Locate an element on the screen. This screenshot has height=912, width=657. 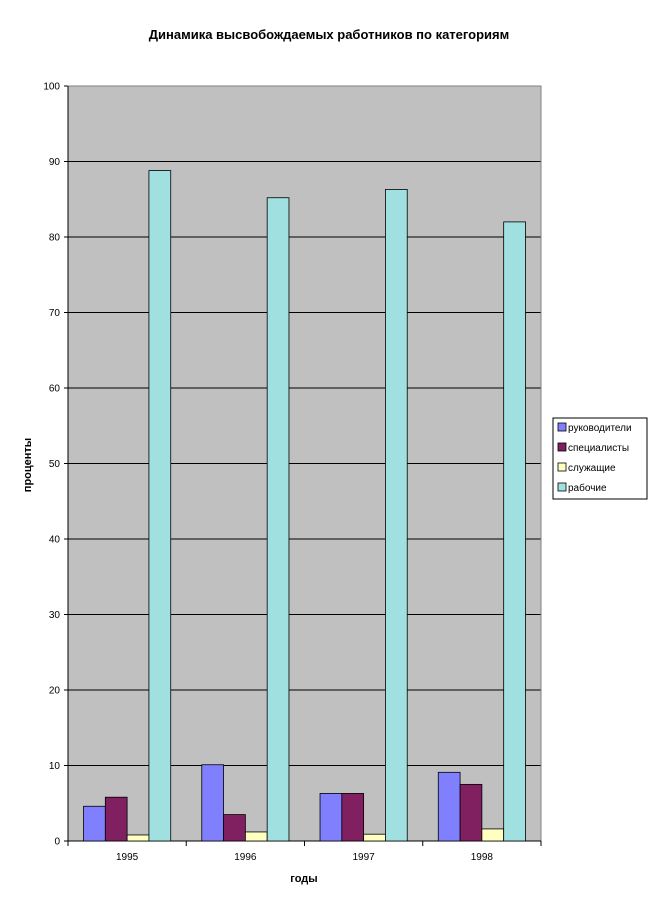
bar-4-1996 is located at coordinates (278, 519).